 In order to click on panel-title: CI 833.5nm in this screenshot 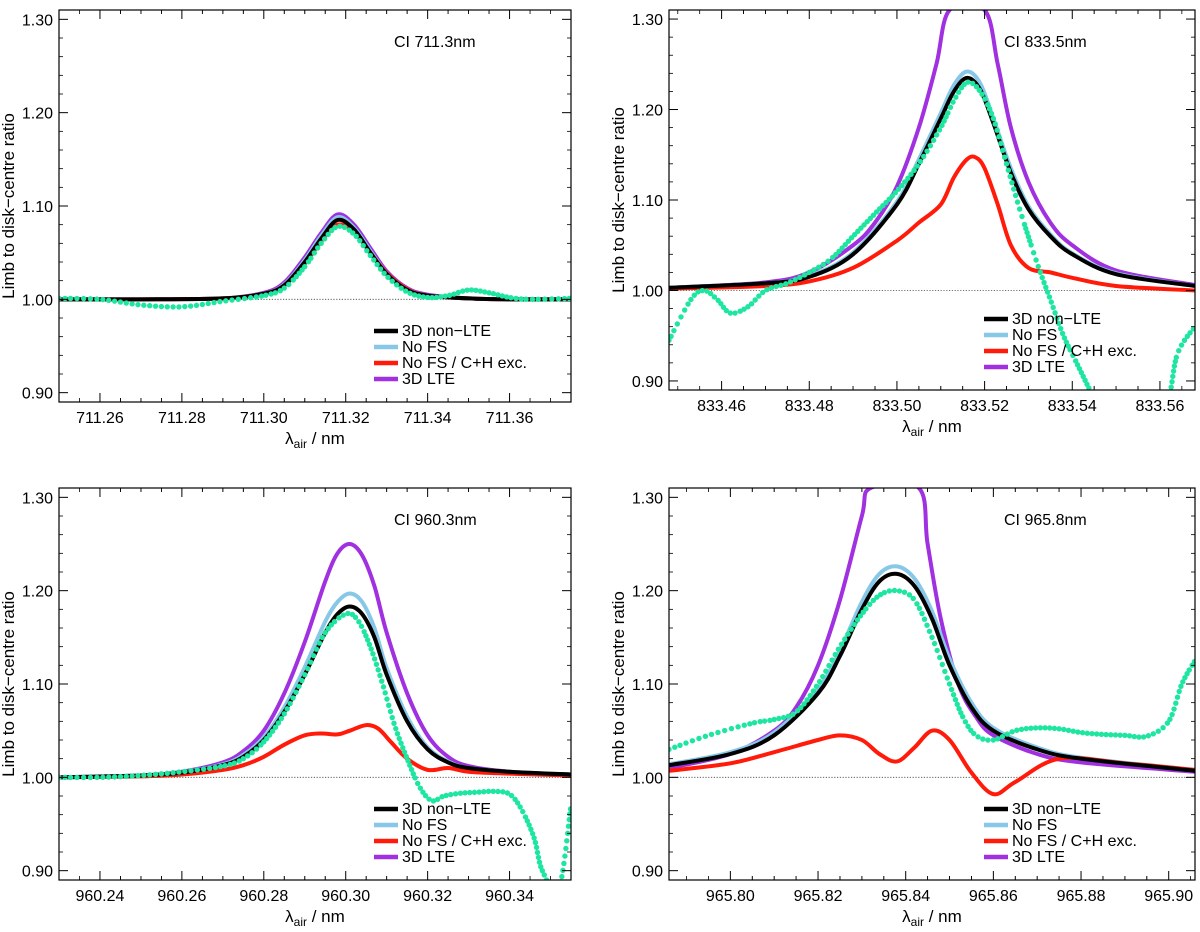, I will do `click(1045, 42)`.